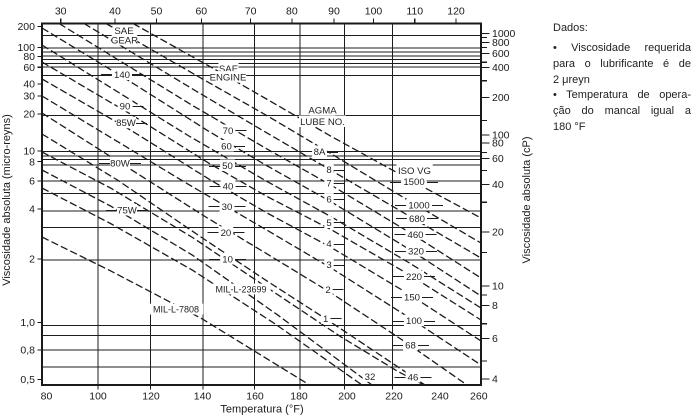 This screenshot has width=699, height=417. Describe the element at coordinates (328, 223) in the screenshot. I see `svg-text: 5` at that location.